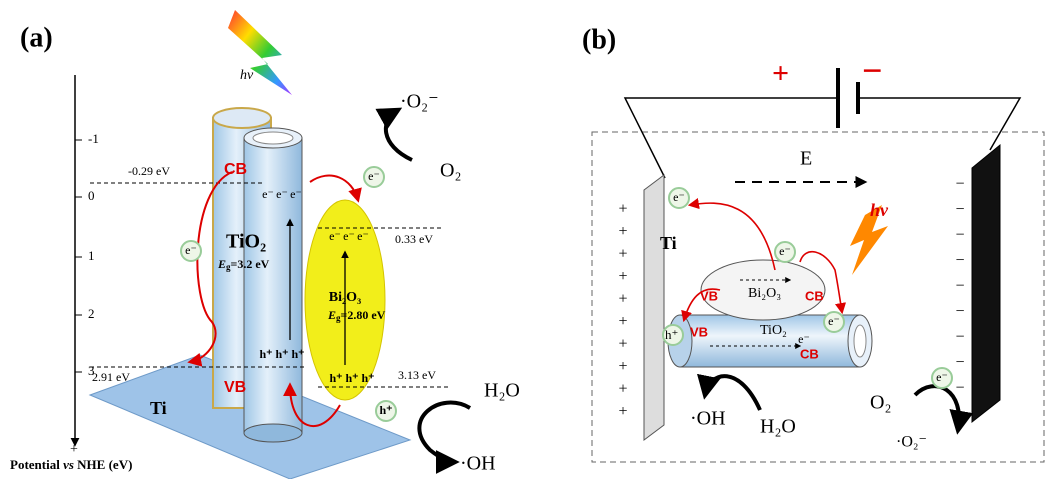 The image size is (1056, 479). I want to click on level-label: 3.13 eV, so click(417, 375).